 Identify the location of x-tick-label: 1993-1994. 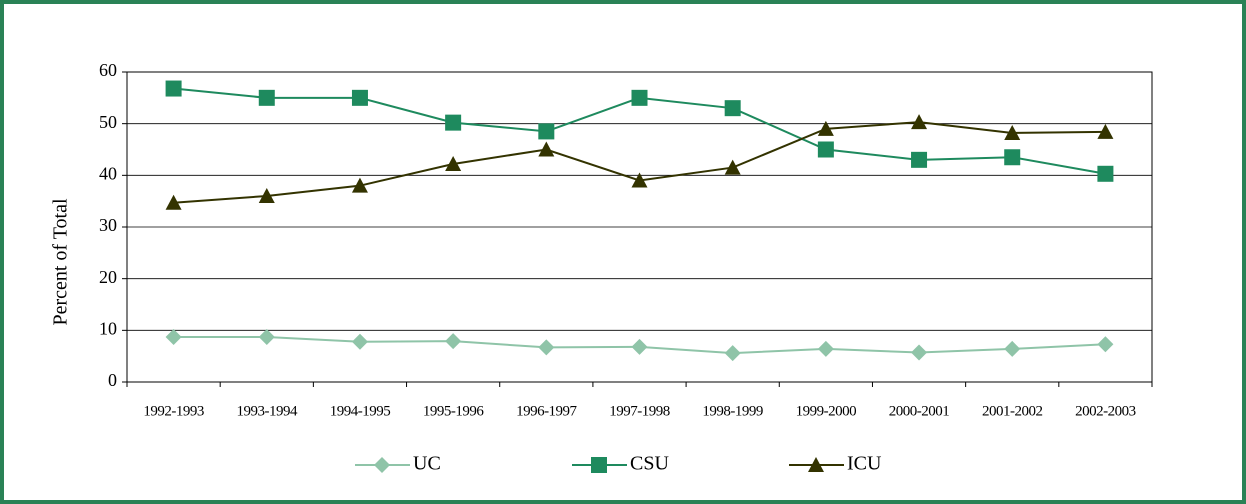
(267, 411).